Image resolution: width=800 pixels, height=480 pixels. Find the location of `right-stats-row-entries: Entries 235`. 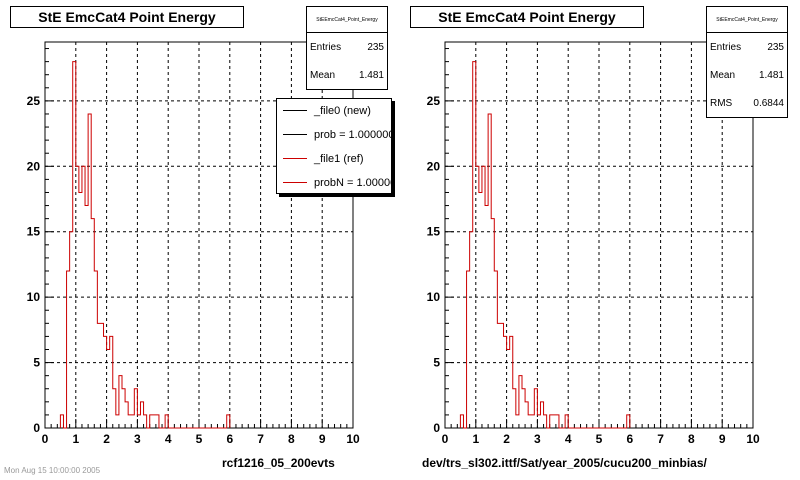

right-stats-row-entries: Entries 235 is located at coordinates (747, 47).